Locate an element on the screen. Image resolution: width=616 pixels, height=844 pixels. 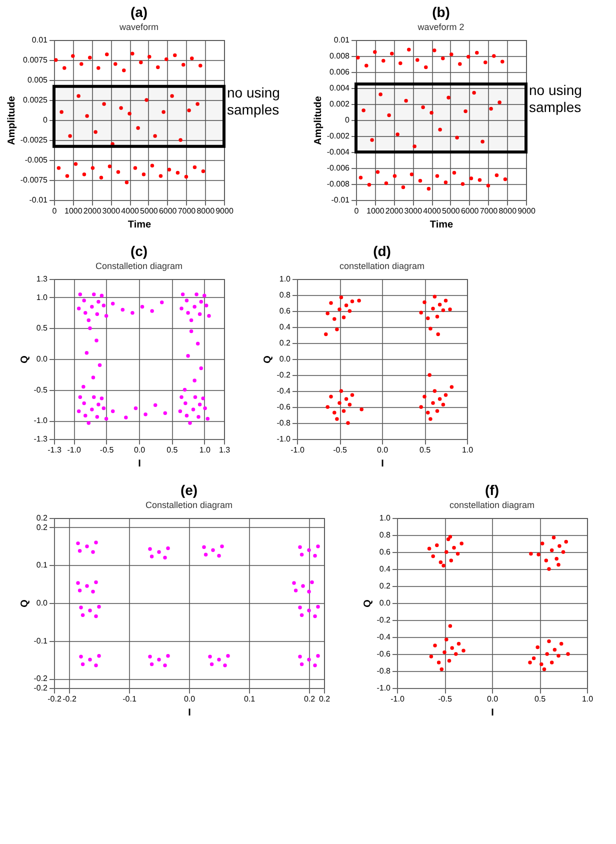
y-tick-label: -1.0 is located at coordinates (284, 439).